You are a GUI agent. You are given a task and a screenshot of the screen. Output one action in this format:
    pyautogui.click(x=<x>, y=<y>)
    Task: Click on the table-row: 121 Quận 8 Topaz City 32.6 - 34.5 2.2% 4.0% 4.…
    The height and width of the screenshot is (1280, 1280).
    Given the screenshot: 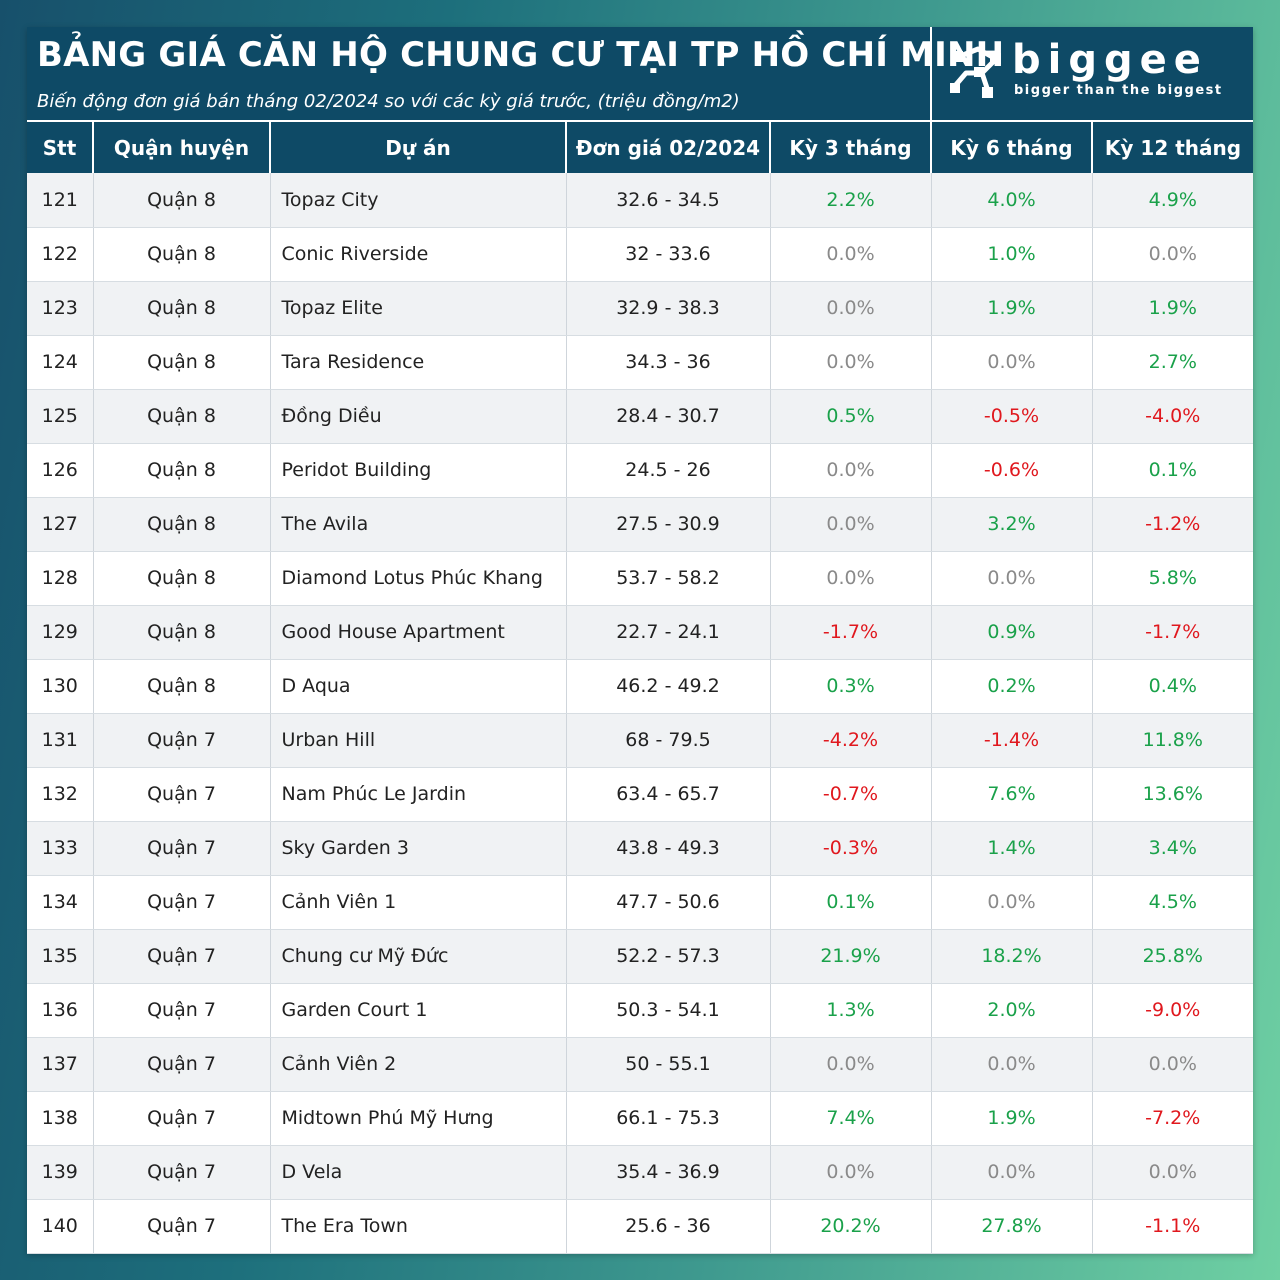 What is the action you would take?
    pyautogui.click(x=640, y=200)
    